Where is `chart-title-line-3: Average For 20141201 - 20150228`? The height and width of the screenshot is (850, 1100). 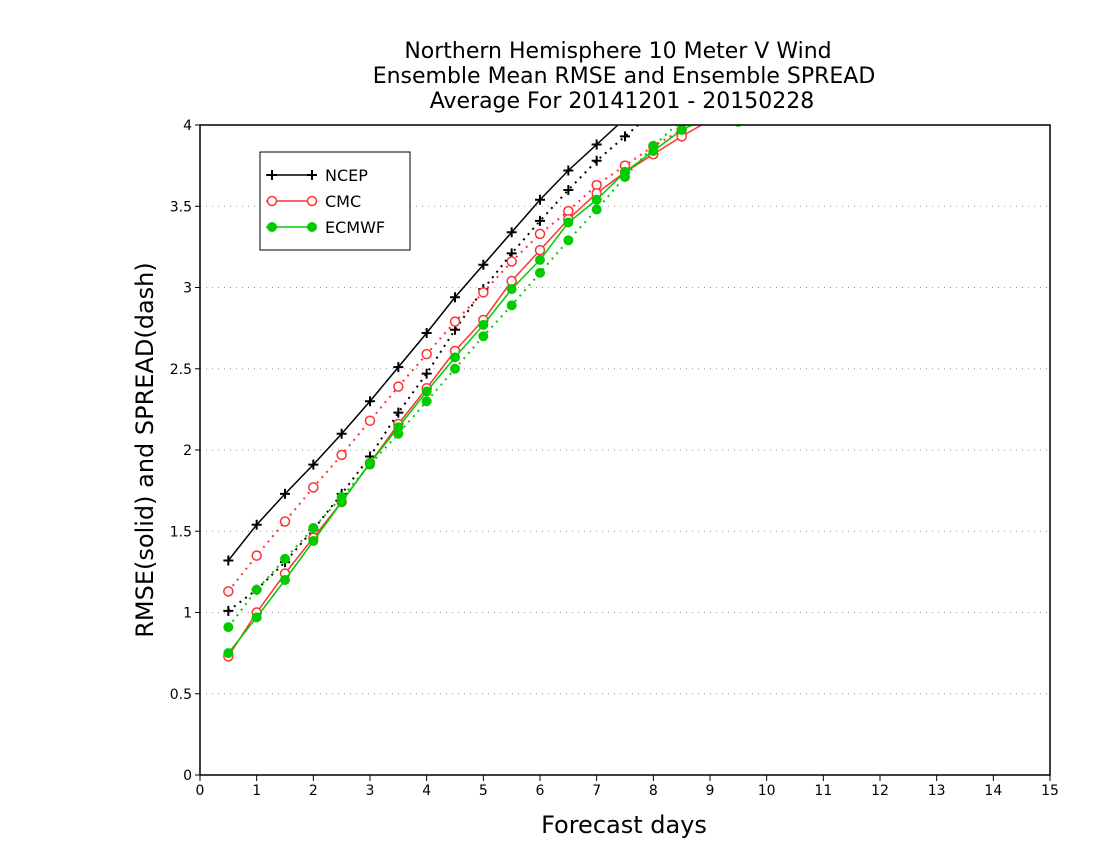 chart-title-line-3: Average For 20141201 - 20150228 is located at coordinates (622, 101).